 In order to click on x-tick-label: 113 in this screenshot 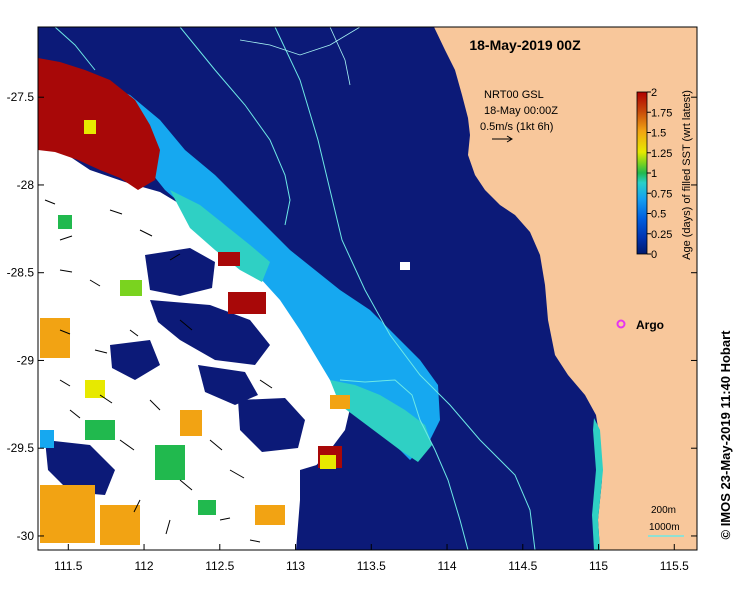, I will do `click(295, 566)`.